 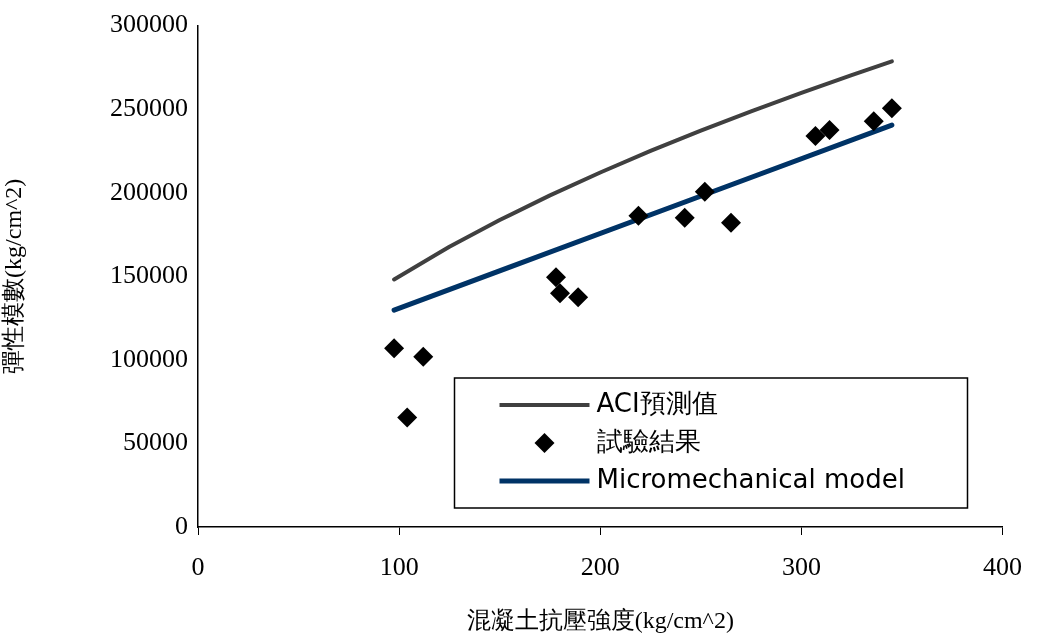 I want to click on x-tick-label: 400, so click(x=1002, y=567).